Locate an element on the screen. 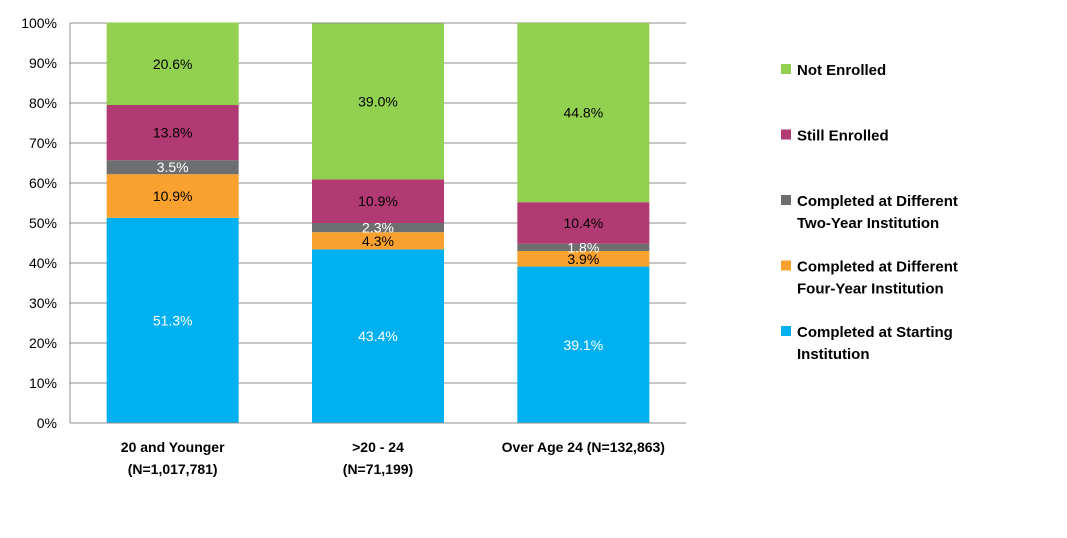 The height and width of the screenshot is (538, 1067). data-label: 13.8% is located at coordinates (173, 133).